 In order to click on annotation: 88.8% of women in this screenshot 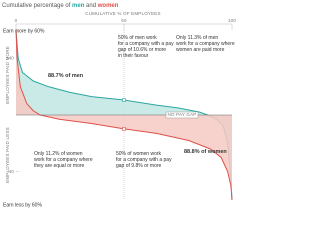, I will do `click(205, 152)`.